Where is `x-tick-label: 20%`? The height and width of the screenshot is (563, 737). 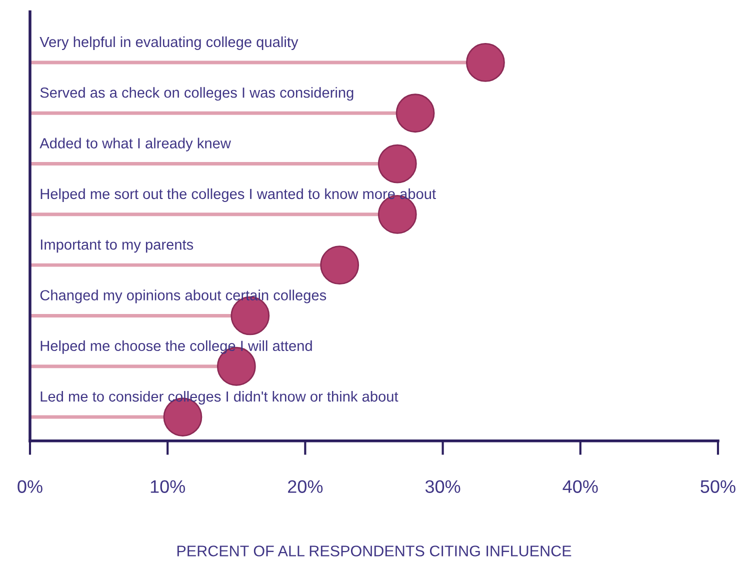
x-tick-label: 20% is located at coordinates (305, 486).